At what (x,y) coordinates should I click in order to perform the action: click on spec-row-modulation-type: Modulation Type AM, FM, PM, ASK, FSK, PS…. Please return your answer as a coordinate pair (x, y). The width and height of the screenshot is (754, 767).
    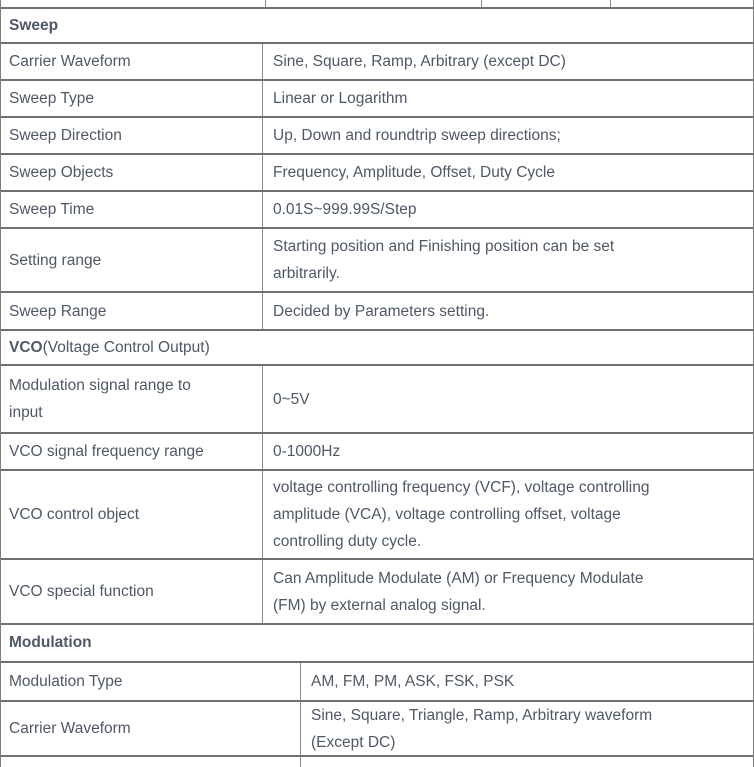
    Looking at the image, I should click on (377, 682).